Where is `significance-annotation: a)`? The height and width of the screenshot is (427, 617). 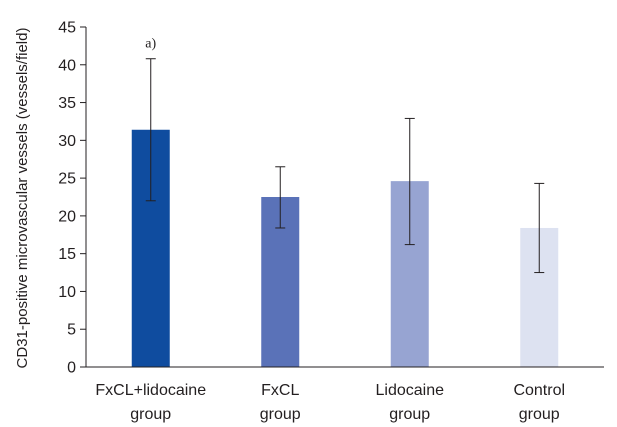
significance-annotation: a) is located at coordinates (150, 44).